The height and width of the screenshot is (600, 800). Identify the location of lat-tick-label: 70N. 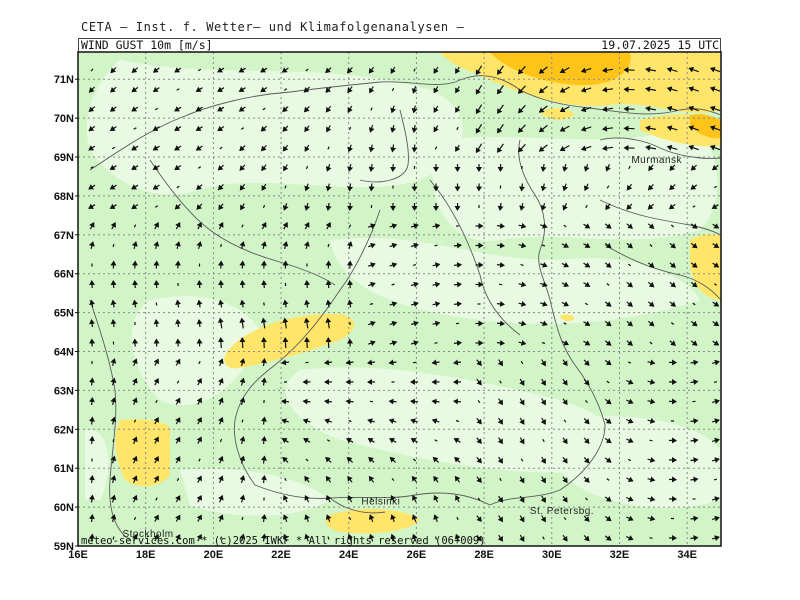
(64, 119).